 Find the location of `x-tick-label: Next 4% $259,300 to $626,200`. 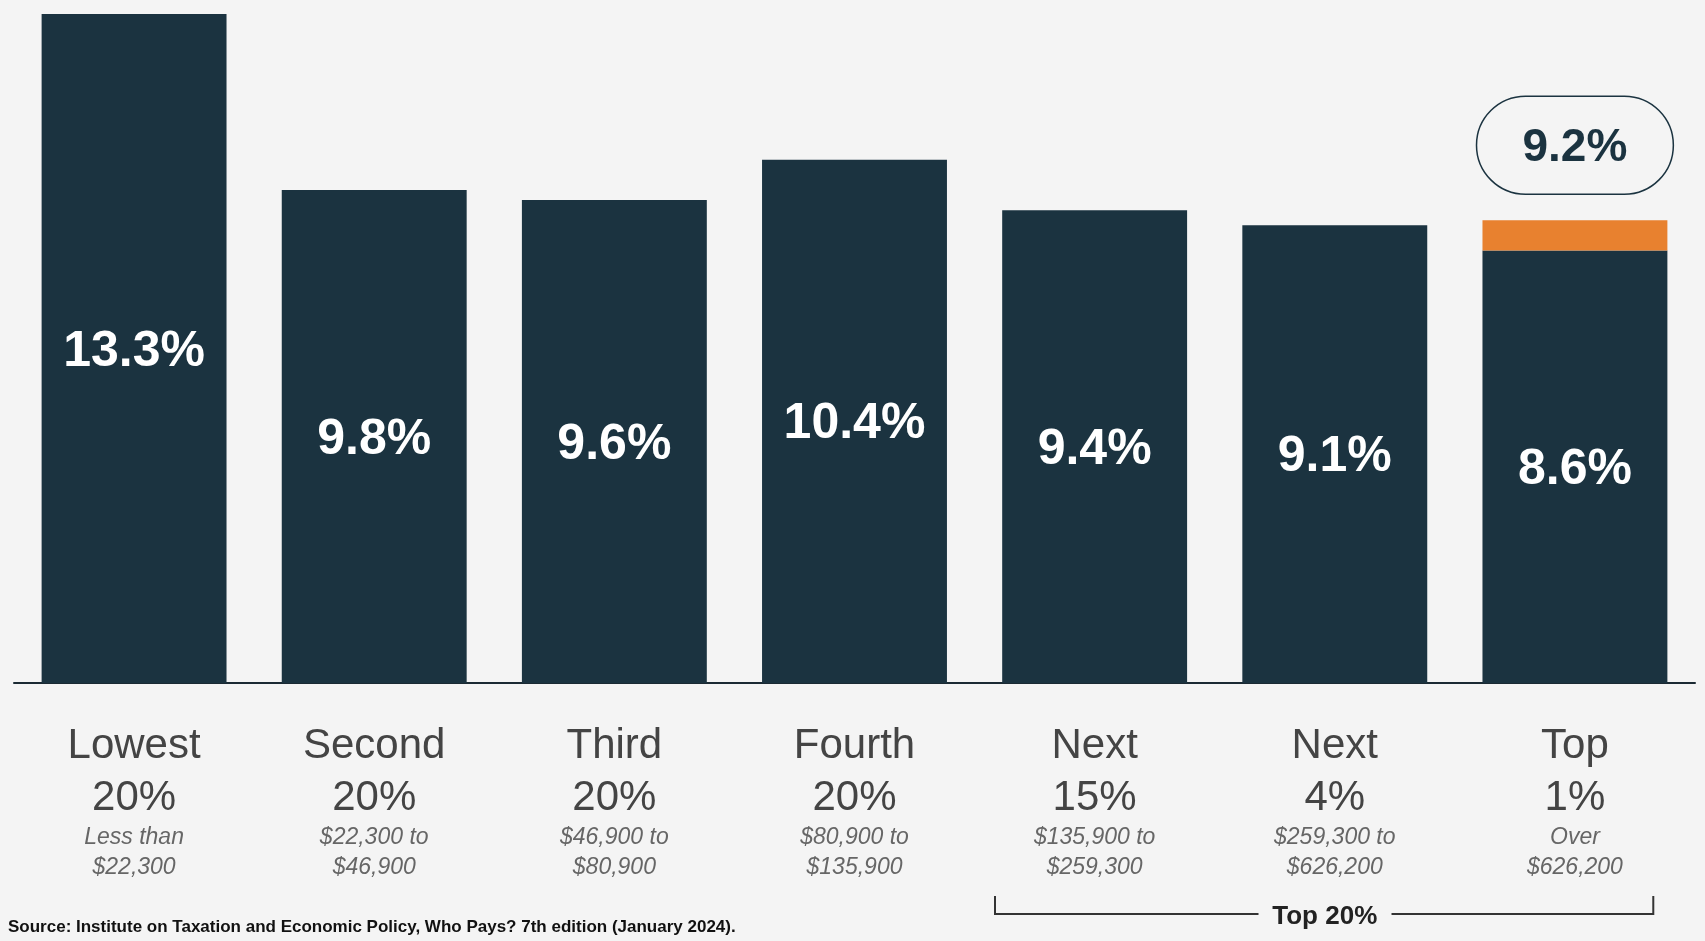

x-tick-label: Next 4% $259,300 to $626,200 is located at coordinates (1334, 799).